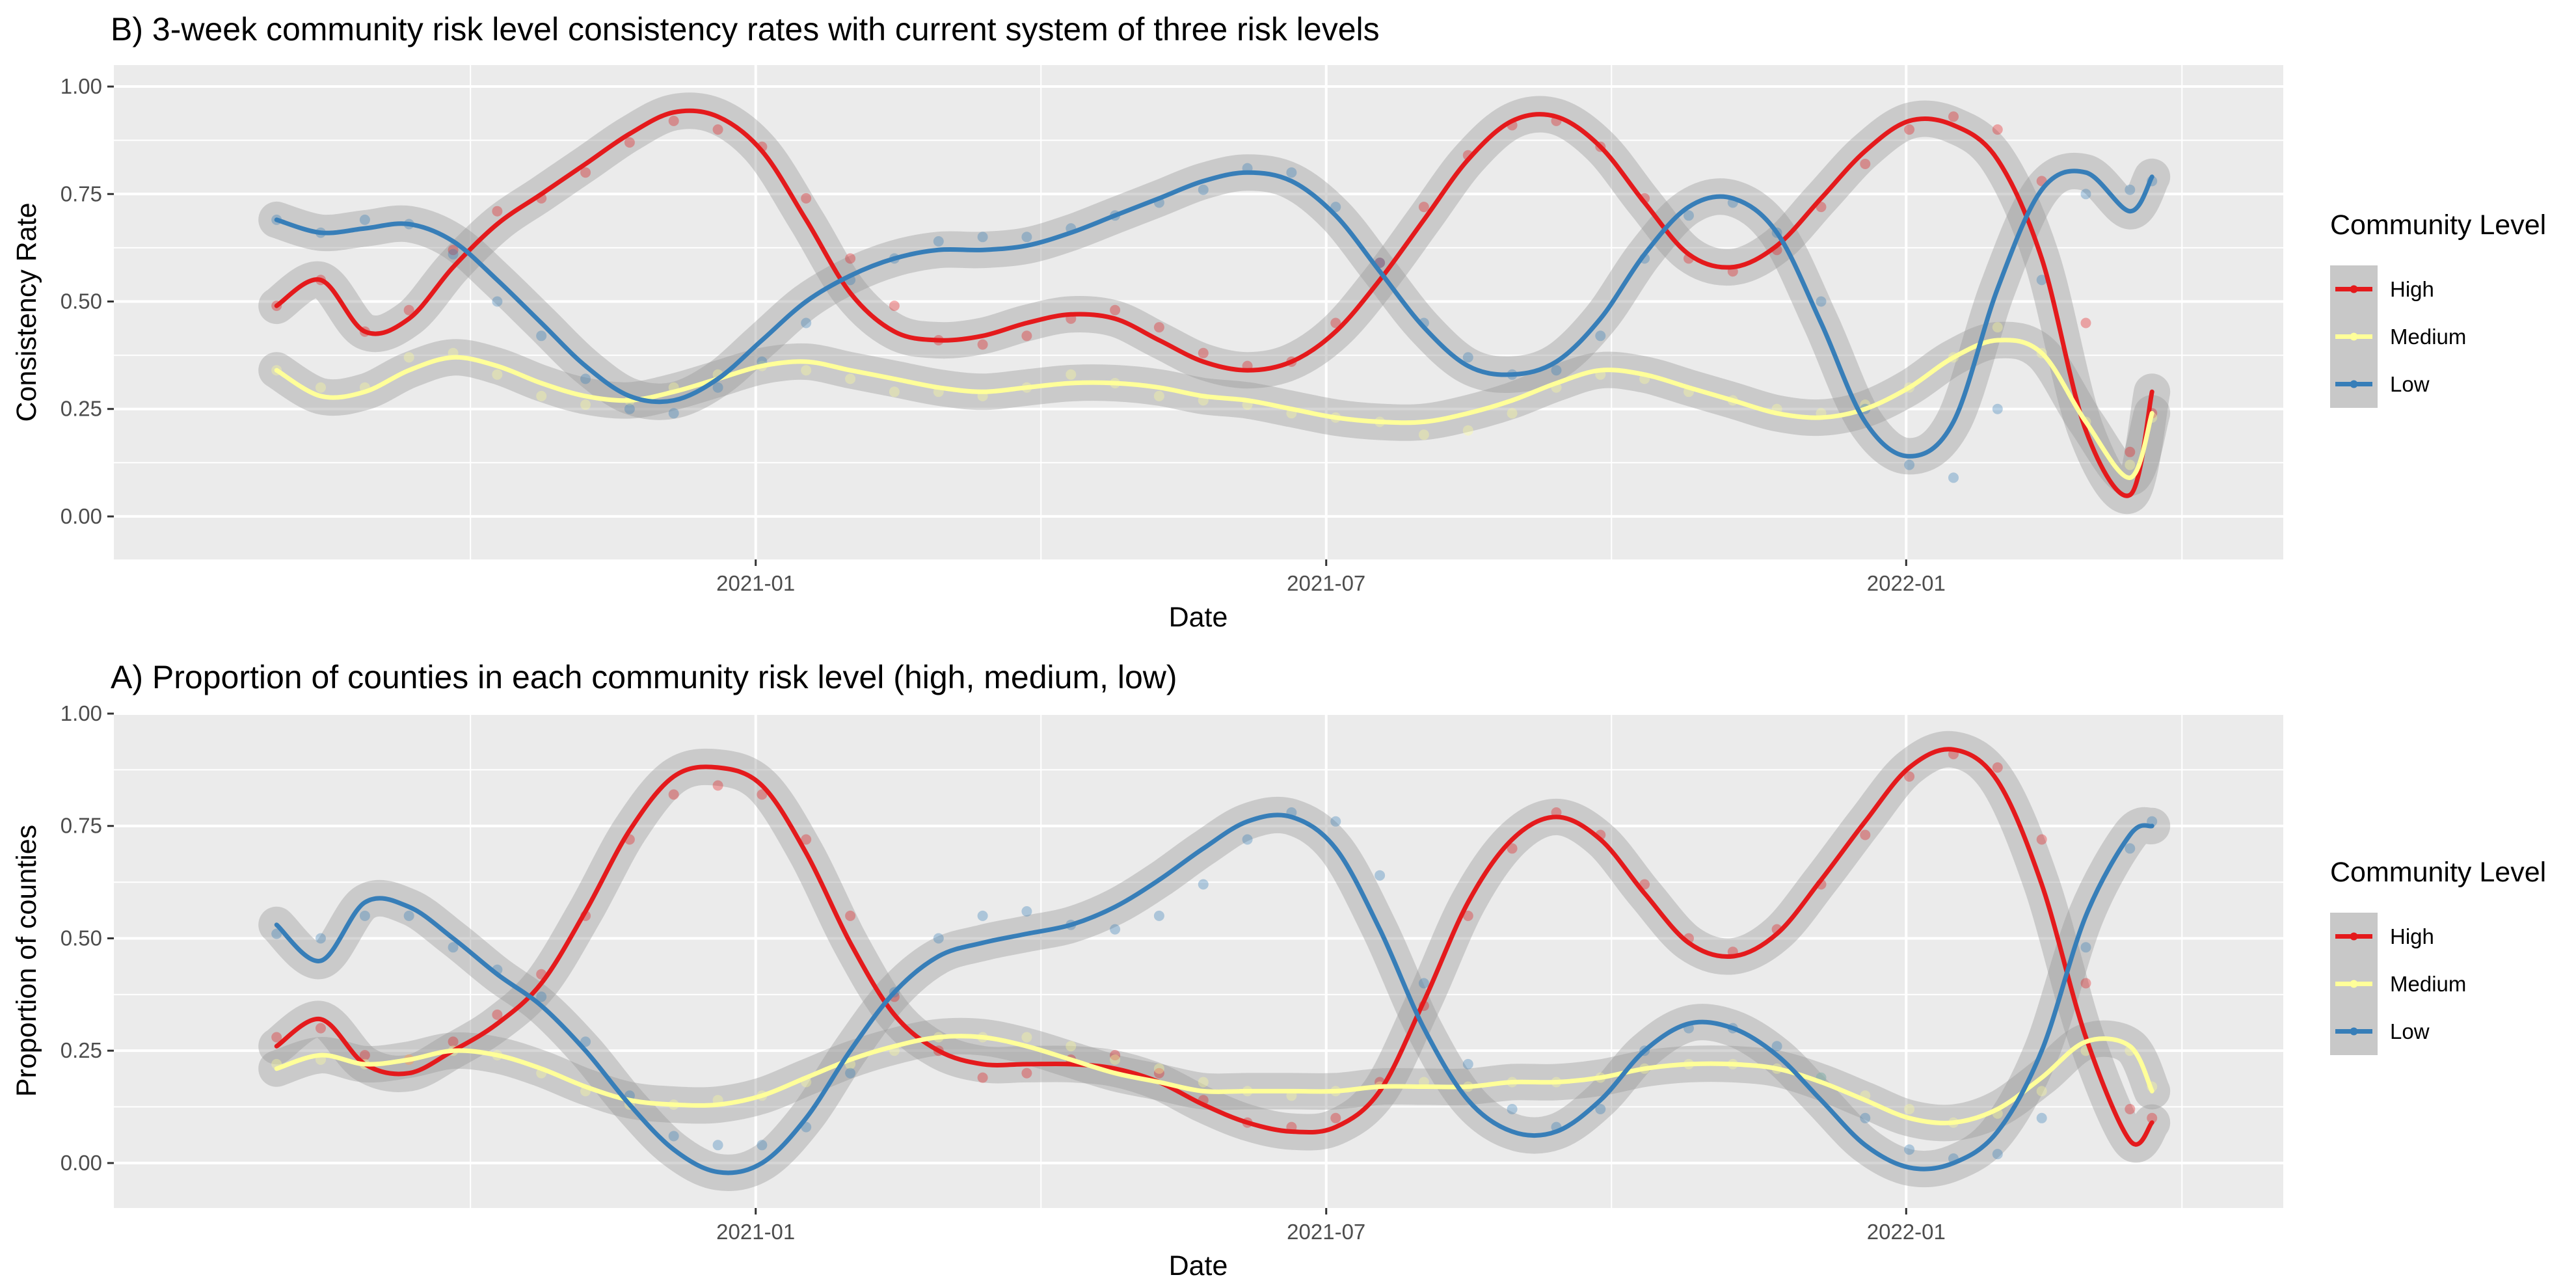 Image resolution: width=2576 pixels, height=1288 pixels. What do you see at coordinates (1198, 617) in the screenshot?
I see `x-axis-title: Date` at bounding box center [1198, 617].